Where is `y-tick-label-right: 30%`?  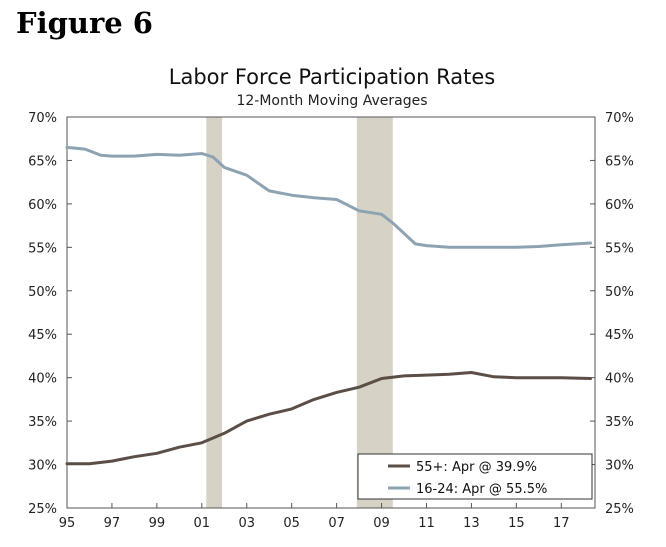
y-tick-label-right: 30% is located at coordinates (619, 466).